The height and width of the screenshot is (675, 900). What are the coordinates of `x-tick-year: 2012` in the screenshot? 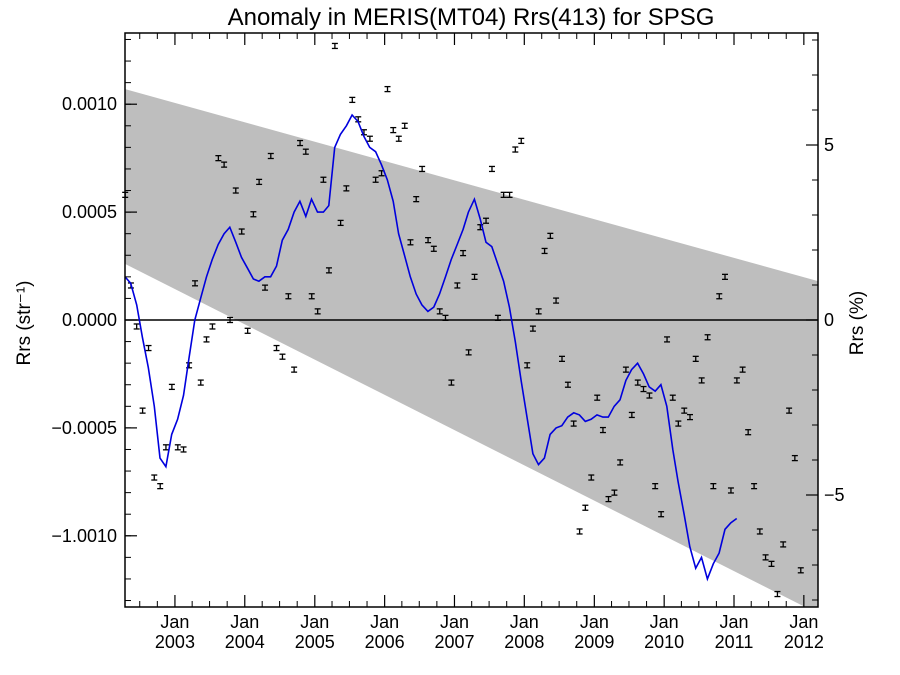 It's located at (804, 642).